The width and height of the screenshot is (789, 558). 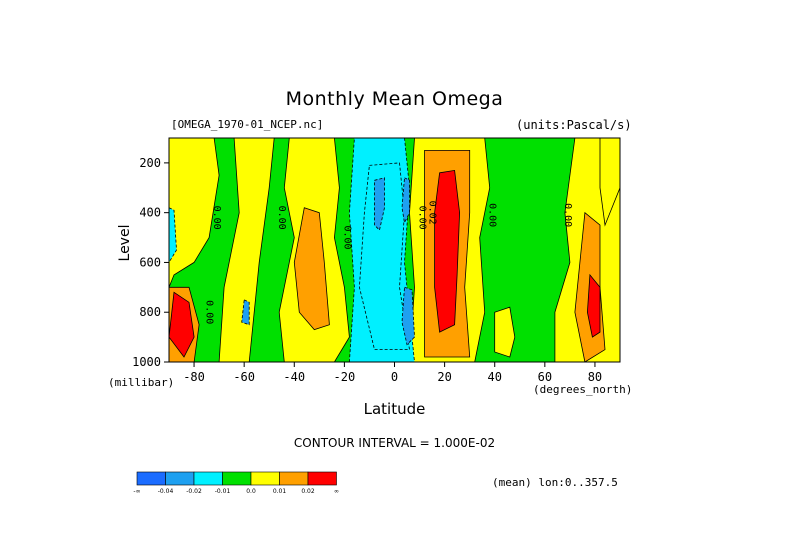 I want to click on contour-label-5: 0.02, so click(x=432, y=213).